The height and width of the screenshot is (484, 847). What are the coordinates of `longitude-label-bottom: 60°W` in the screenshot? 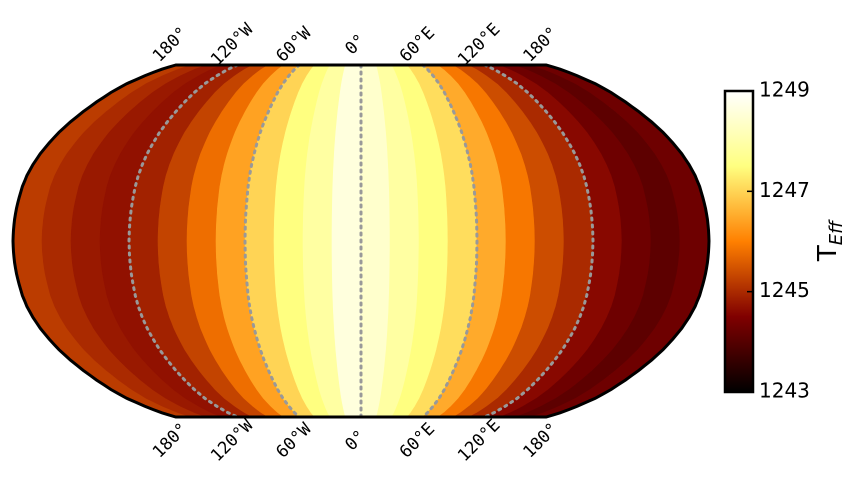 It's located at (294, 441).